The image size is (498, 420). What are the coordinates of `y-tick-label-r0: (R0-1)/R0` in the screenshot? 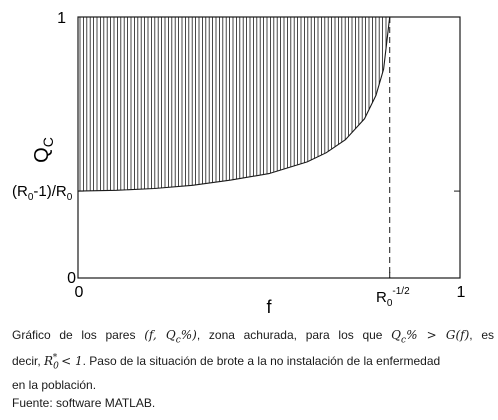 It's located at (42, 193).